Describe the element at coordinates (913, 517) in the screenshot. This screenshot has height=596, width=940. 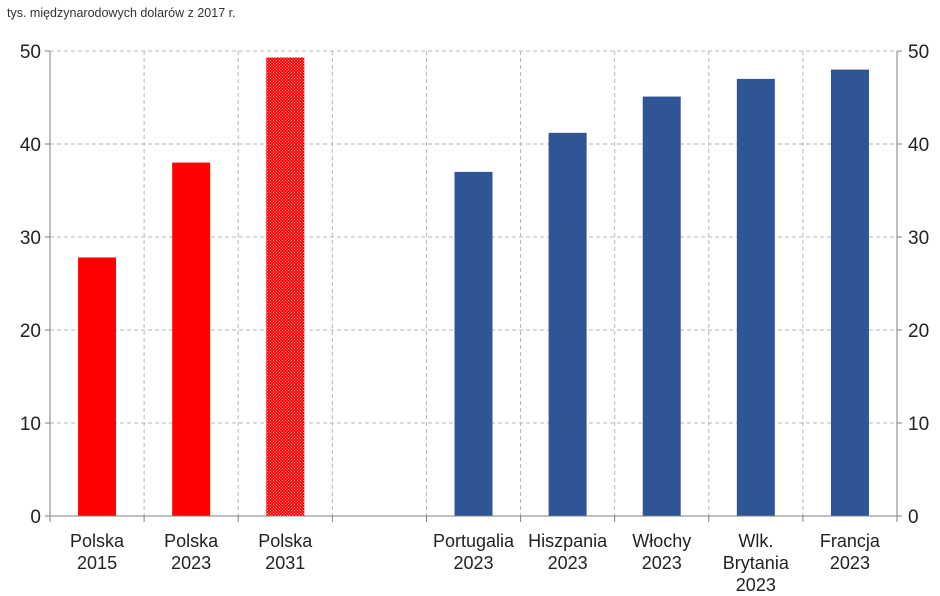
I see `y-tick-label-right: 0` at that location.